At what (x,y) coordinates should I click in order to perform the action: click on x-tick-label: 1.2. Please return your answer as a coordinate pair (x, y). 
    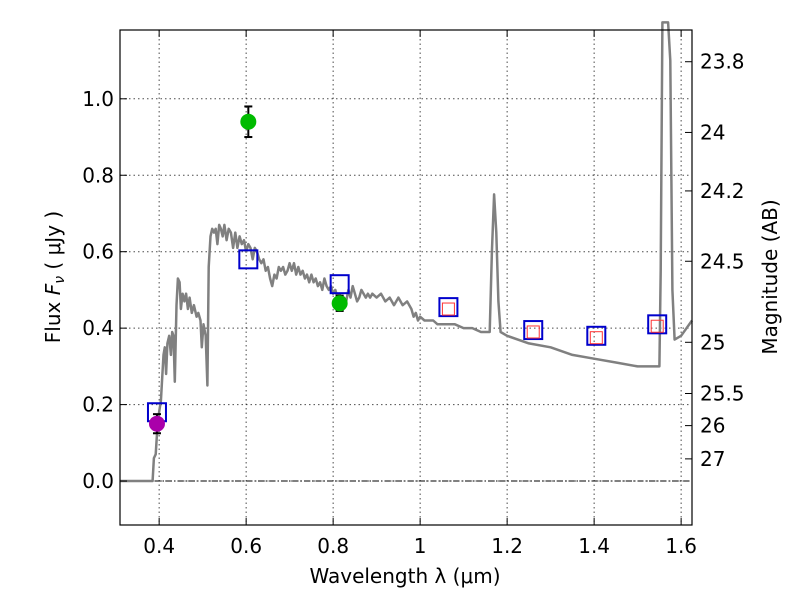
    Looking at the image, I should click on (507, 546).